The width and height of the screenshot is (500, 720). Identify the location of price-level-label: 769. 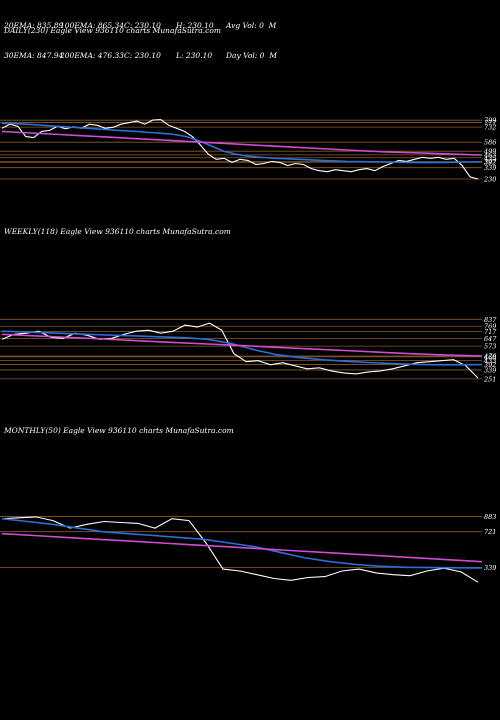
(490, 327).